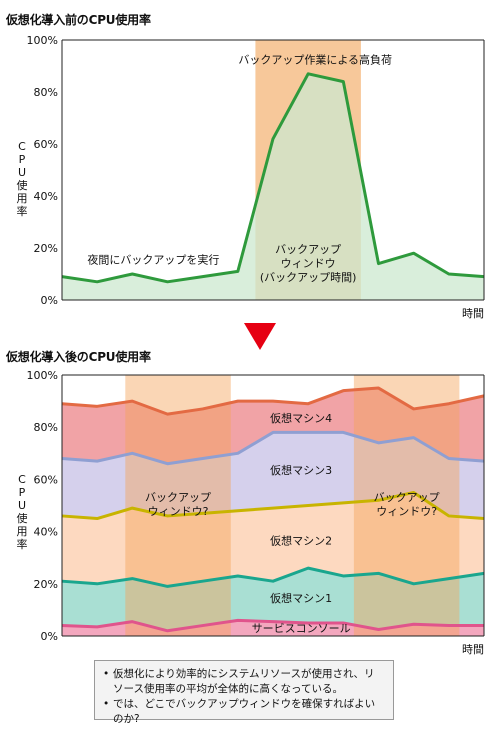  Describe the element at coordinates (301, 628) in the screenshot. I see `series-label: サービスコンソール` at that location.